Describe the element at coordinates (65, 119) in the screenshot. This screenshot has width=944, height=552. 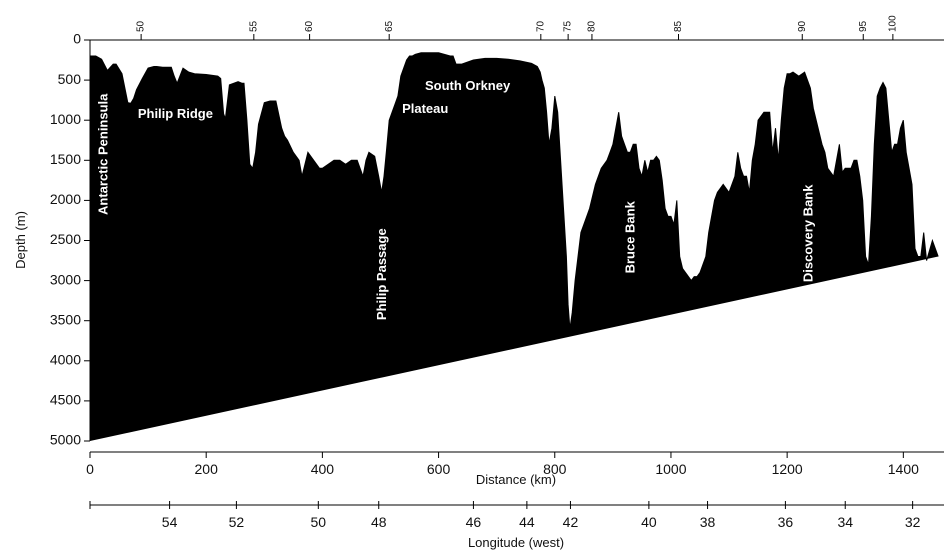
I see `depth-tick-label: 1000` at that location.